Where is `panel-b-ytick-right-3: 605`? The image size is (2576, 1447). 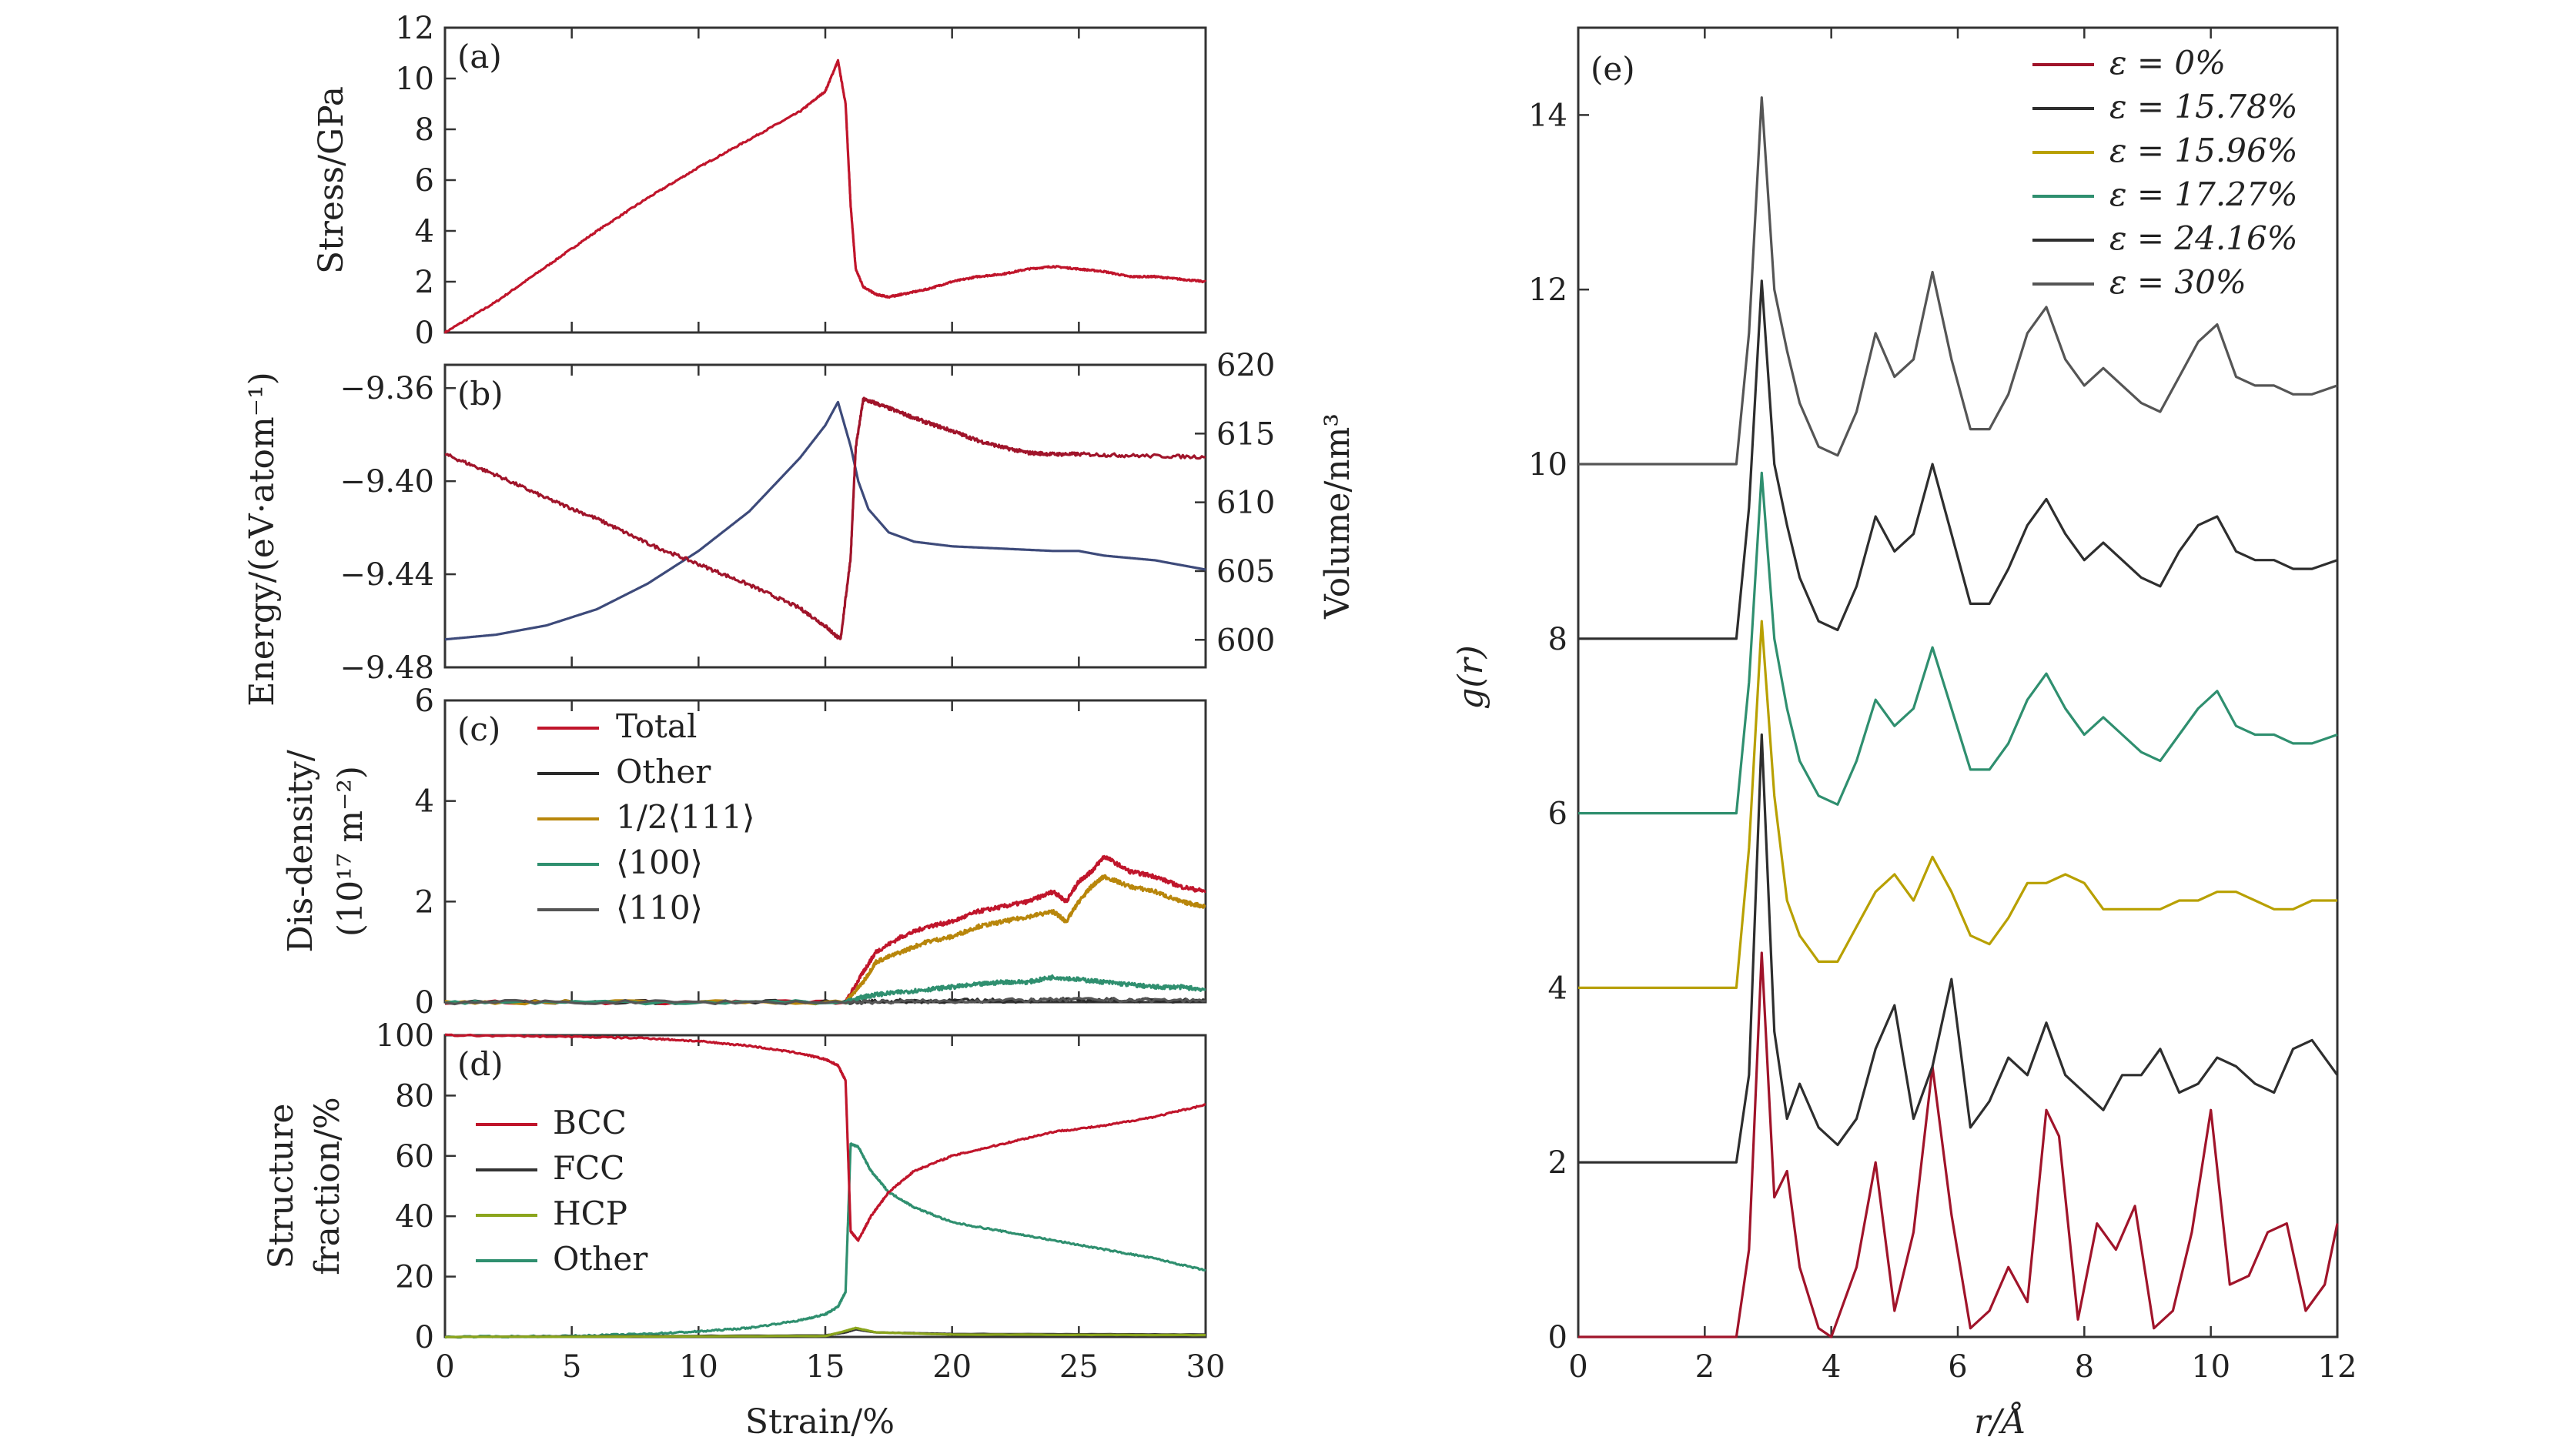 panel-b-ytick-right-3: 605 is located at coordinates (1245, 572).